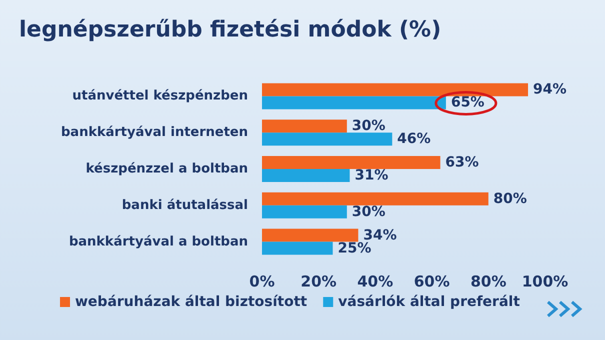  Describe the element at coordinates (191, 302) in the screenshot. I see `legend-label: webáruházak által biztosított` at that location.